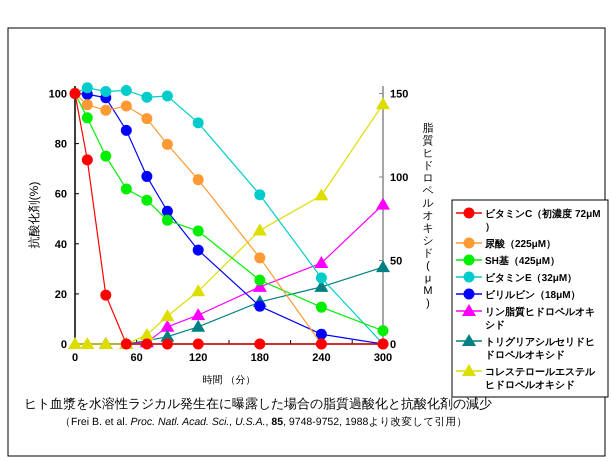  Describe the element at coordinates (63, 345) in the screenshot. I see `y-tick-label: 0` at that location.